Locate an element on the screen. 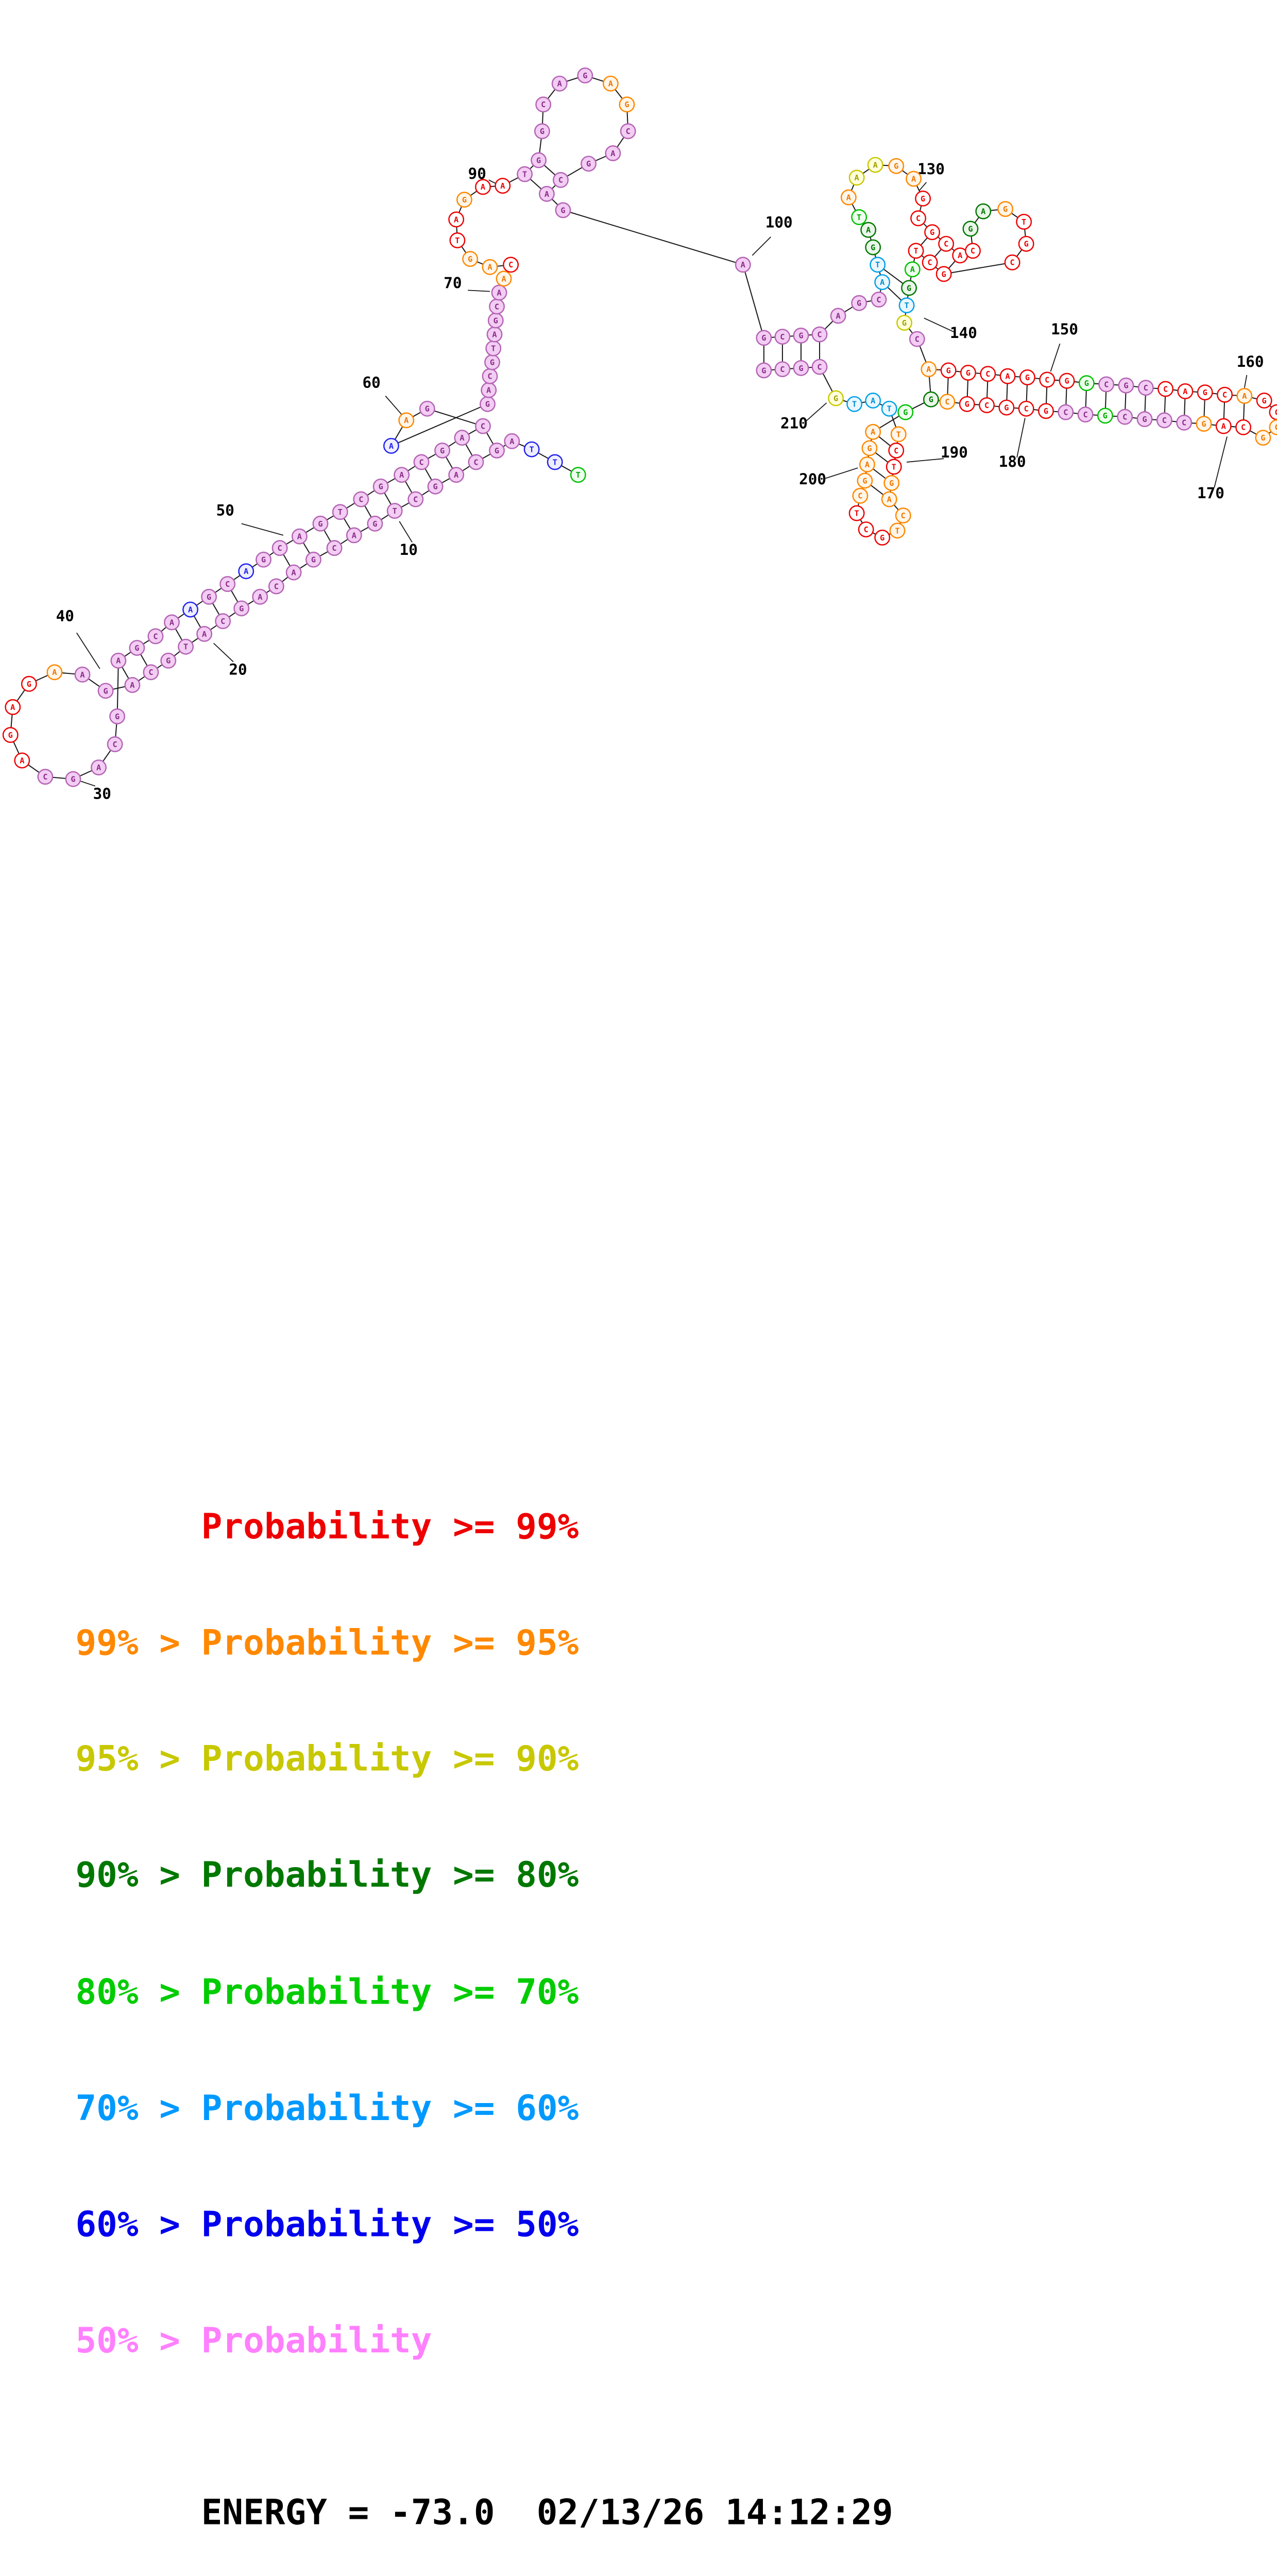 Image resolution: width=1277 pixels, height=2576 pixels. position-label-leader is located at coordinates (841, 473).